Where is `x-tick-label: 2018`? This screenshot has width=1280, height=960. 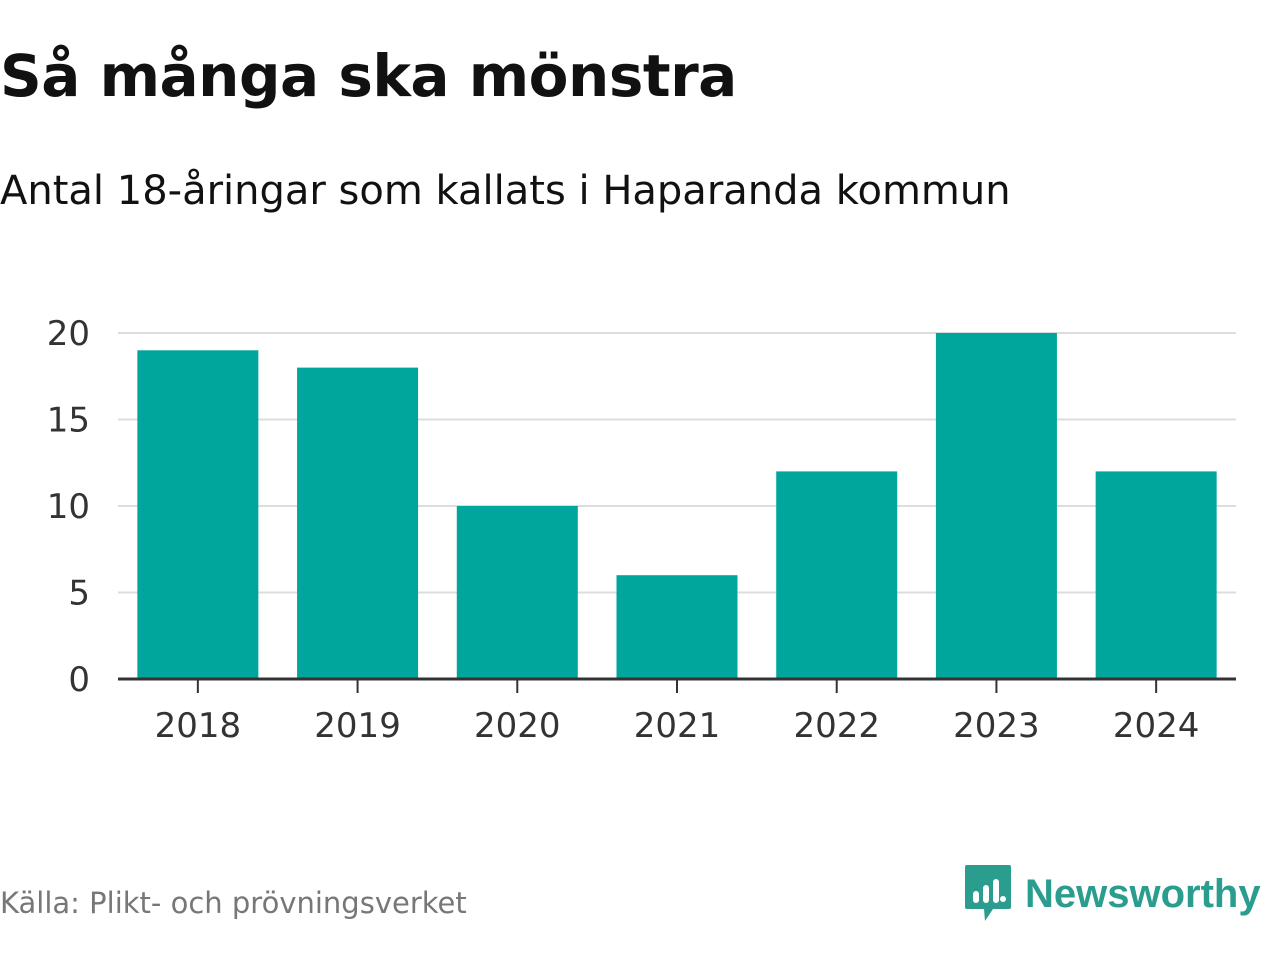
x-tick-label: 2018 is located at coordinates (198, 726).